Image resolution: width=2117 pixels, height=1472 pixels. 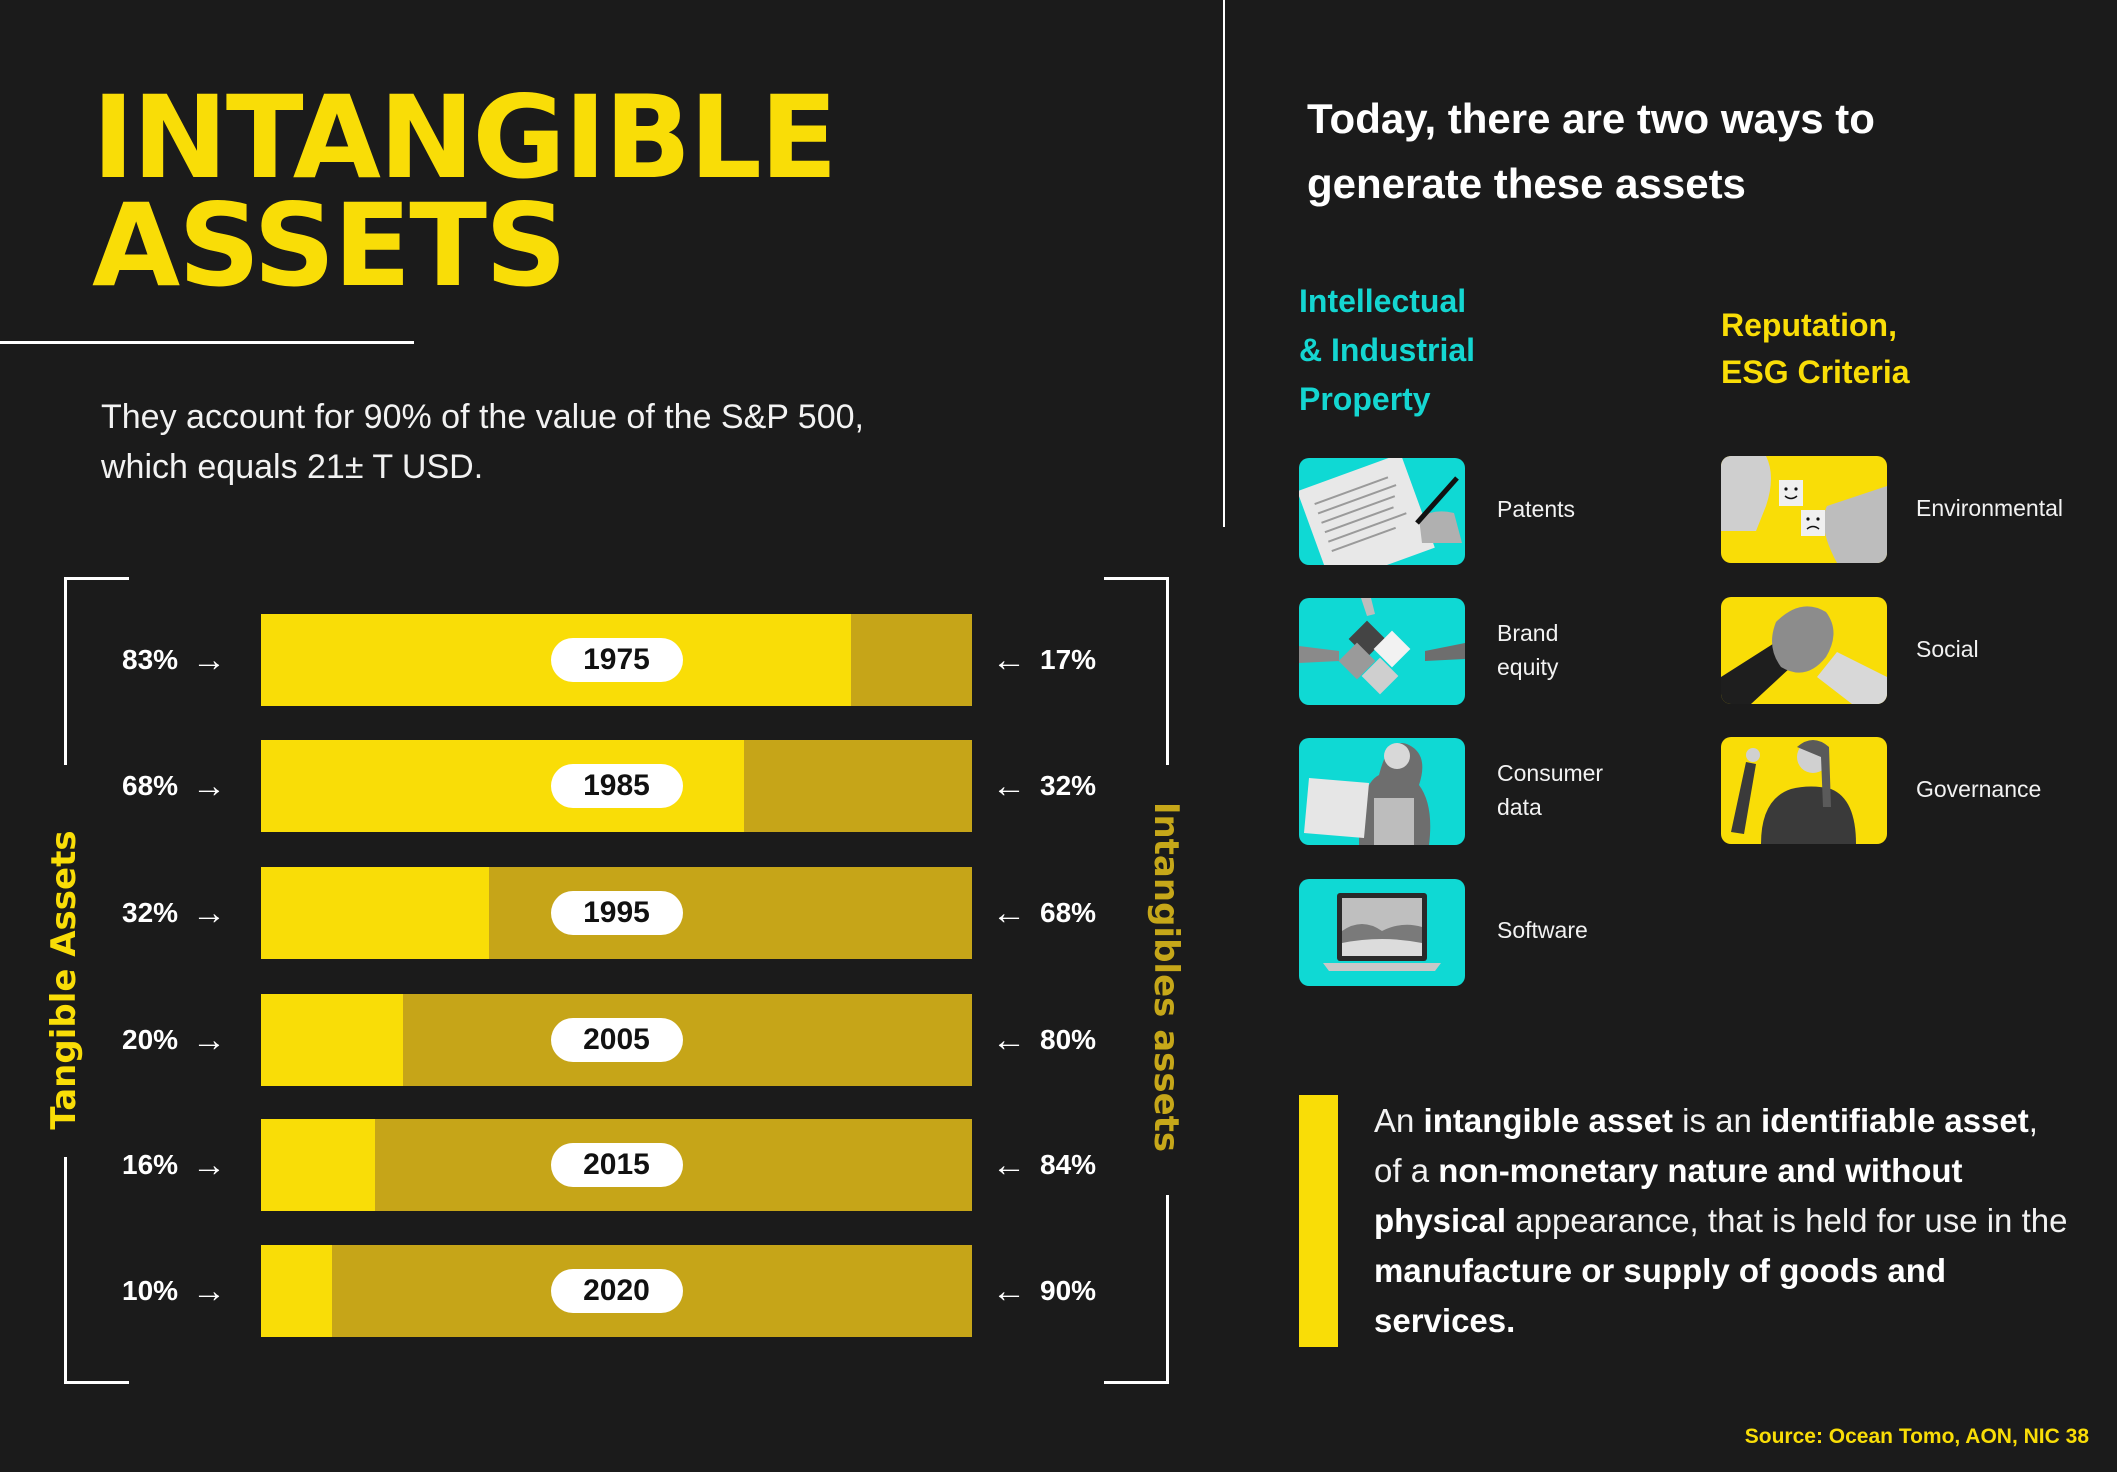 What do you see at coordinates (1787, 1220) in the screenshot?
I see `definition-segment: appearance, that is held for use in the` at bounding box center [1787, 1220].